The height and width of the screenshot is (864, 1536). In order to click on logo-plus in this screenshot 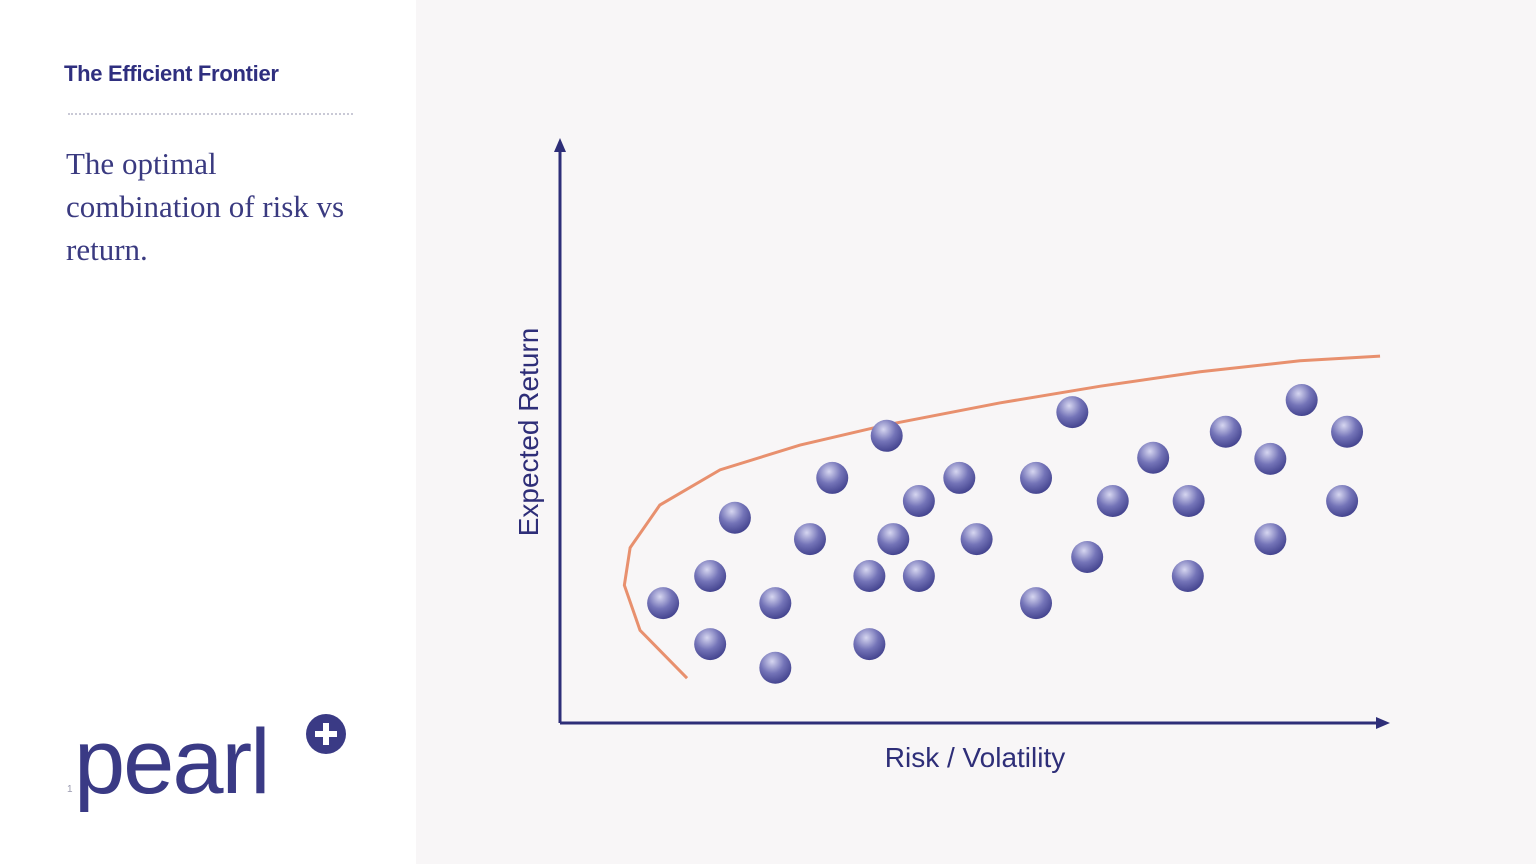, I will do `click(326, 734)`.